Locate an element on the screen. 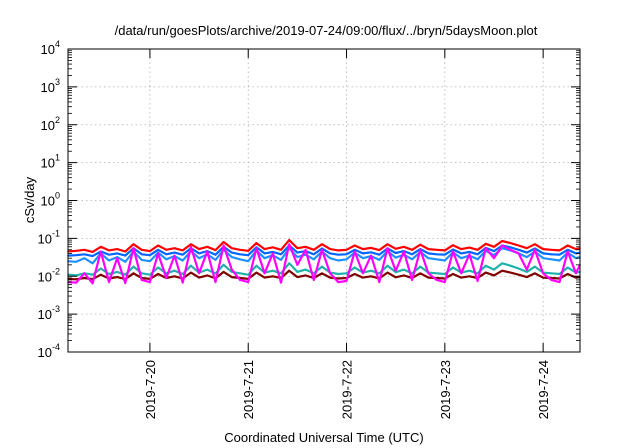 This screenshot has width=640, height=448. series-line is located at coordinates (324, 246).